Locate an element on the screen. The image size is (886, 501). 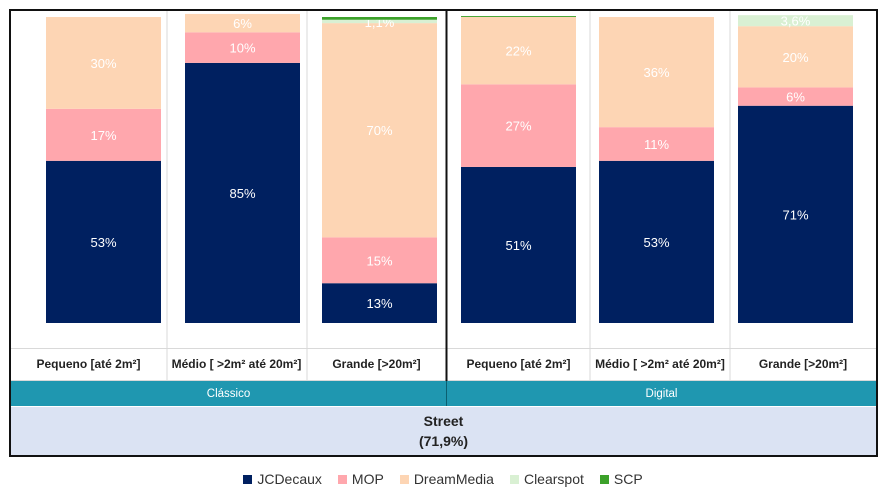
chart-legend: JCDecaux MOP DreamMedia Clearspot SCP is located at coordinates (443, 479).